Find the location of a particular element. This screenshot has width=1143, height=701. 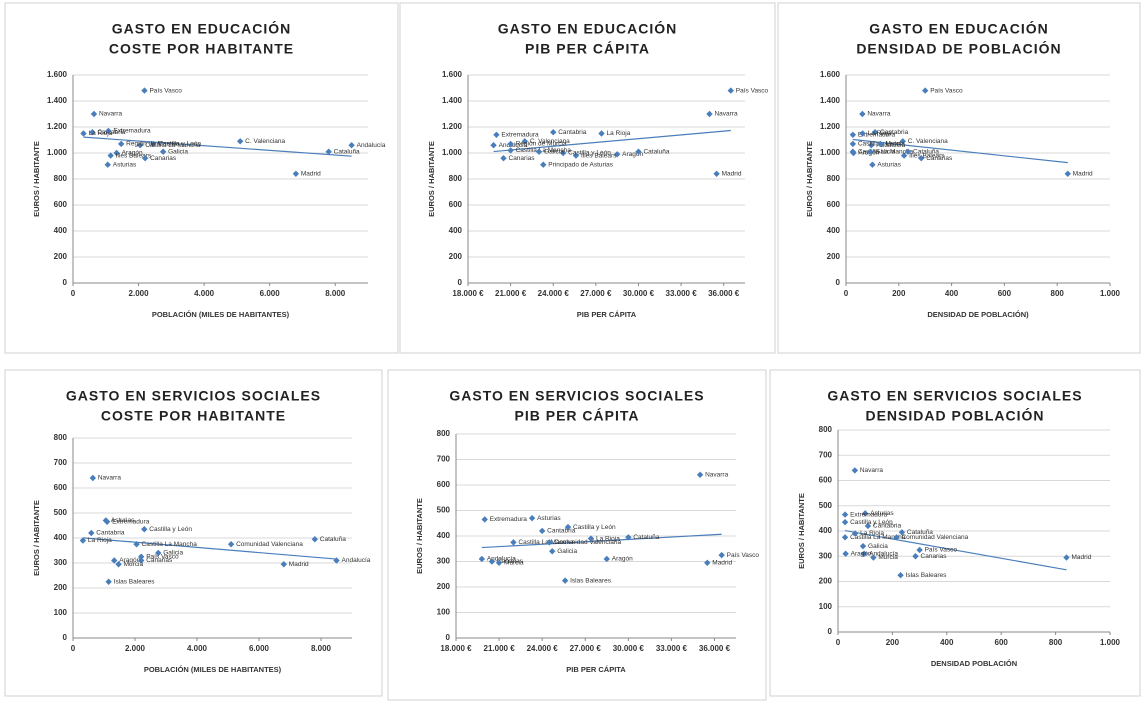

x-tick-label: 200 is located at coordinates (893, 642).